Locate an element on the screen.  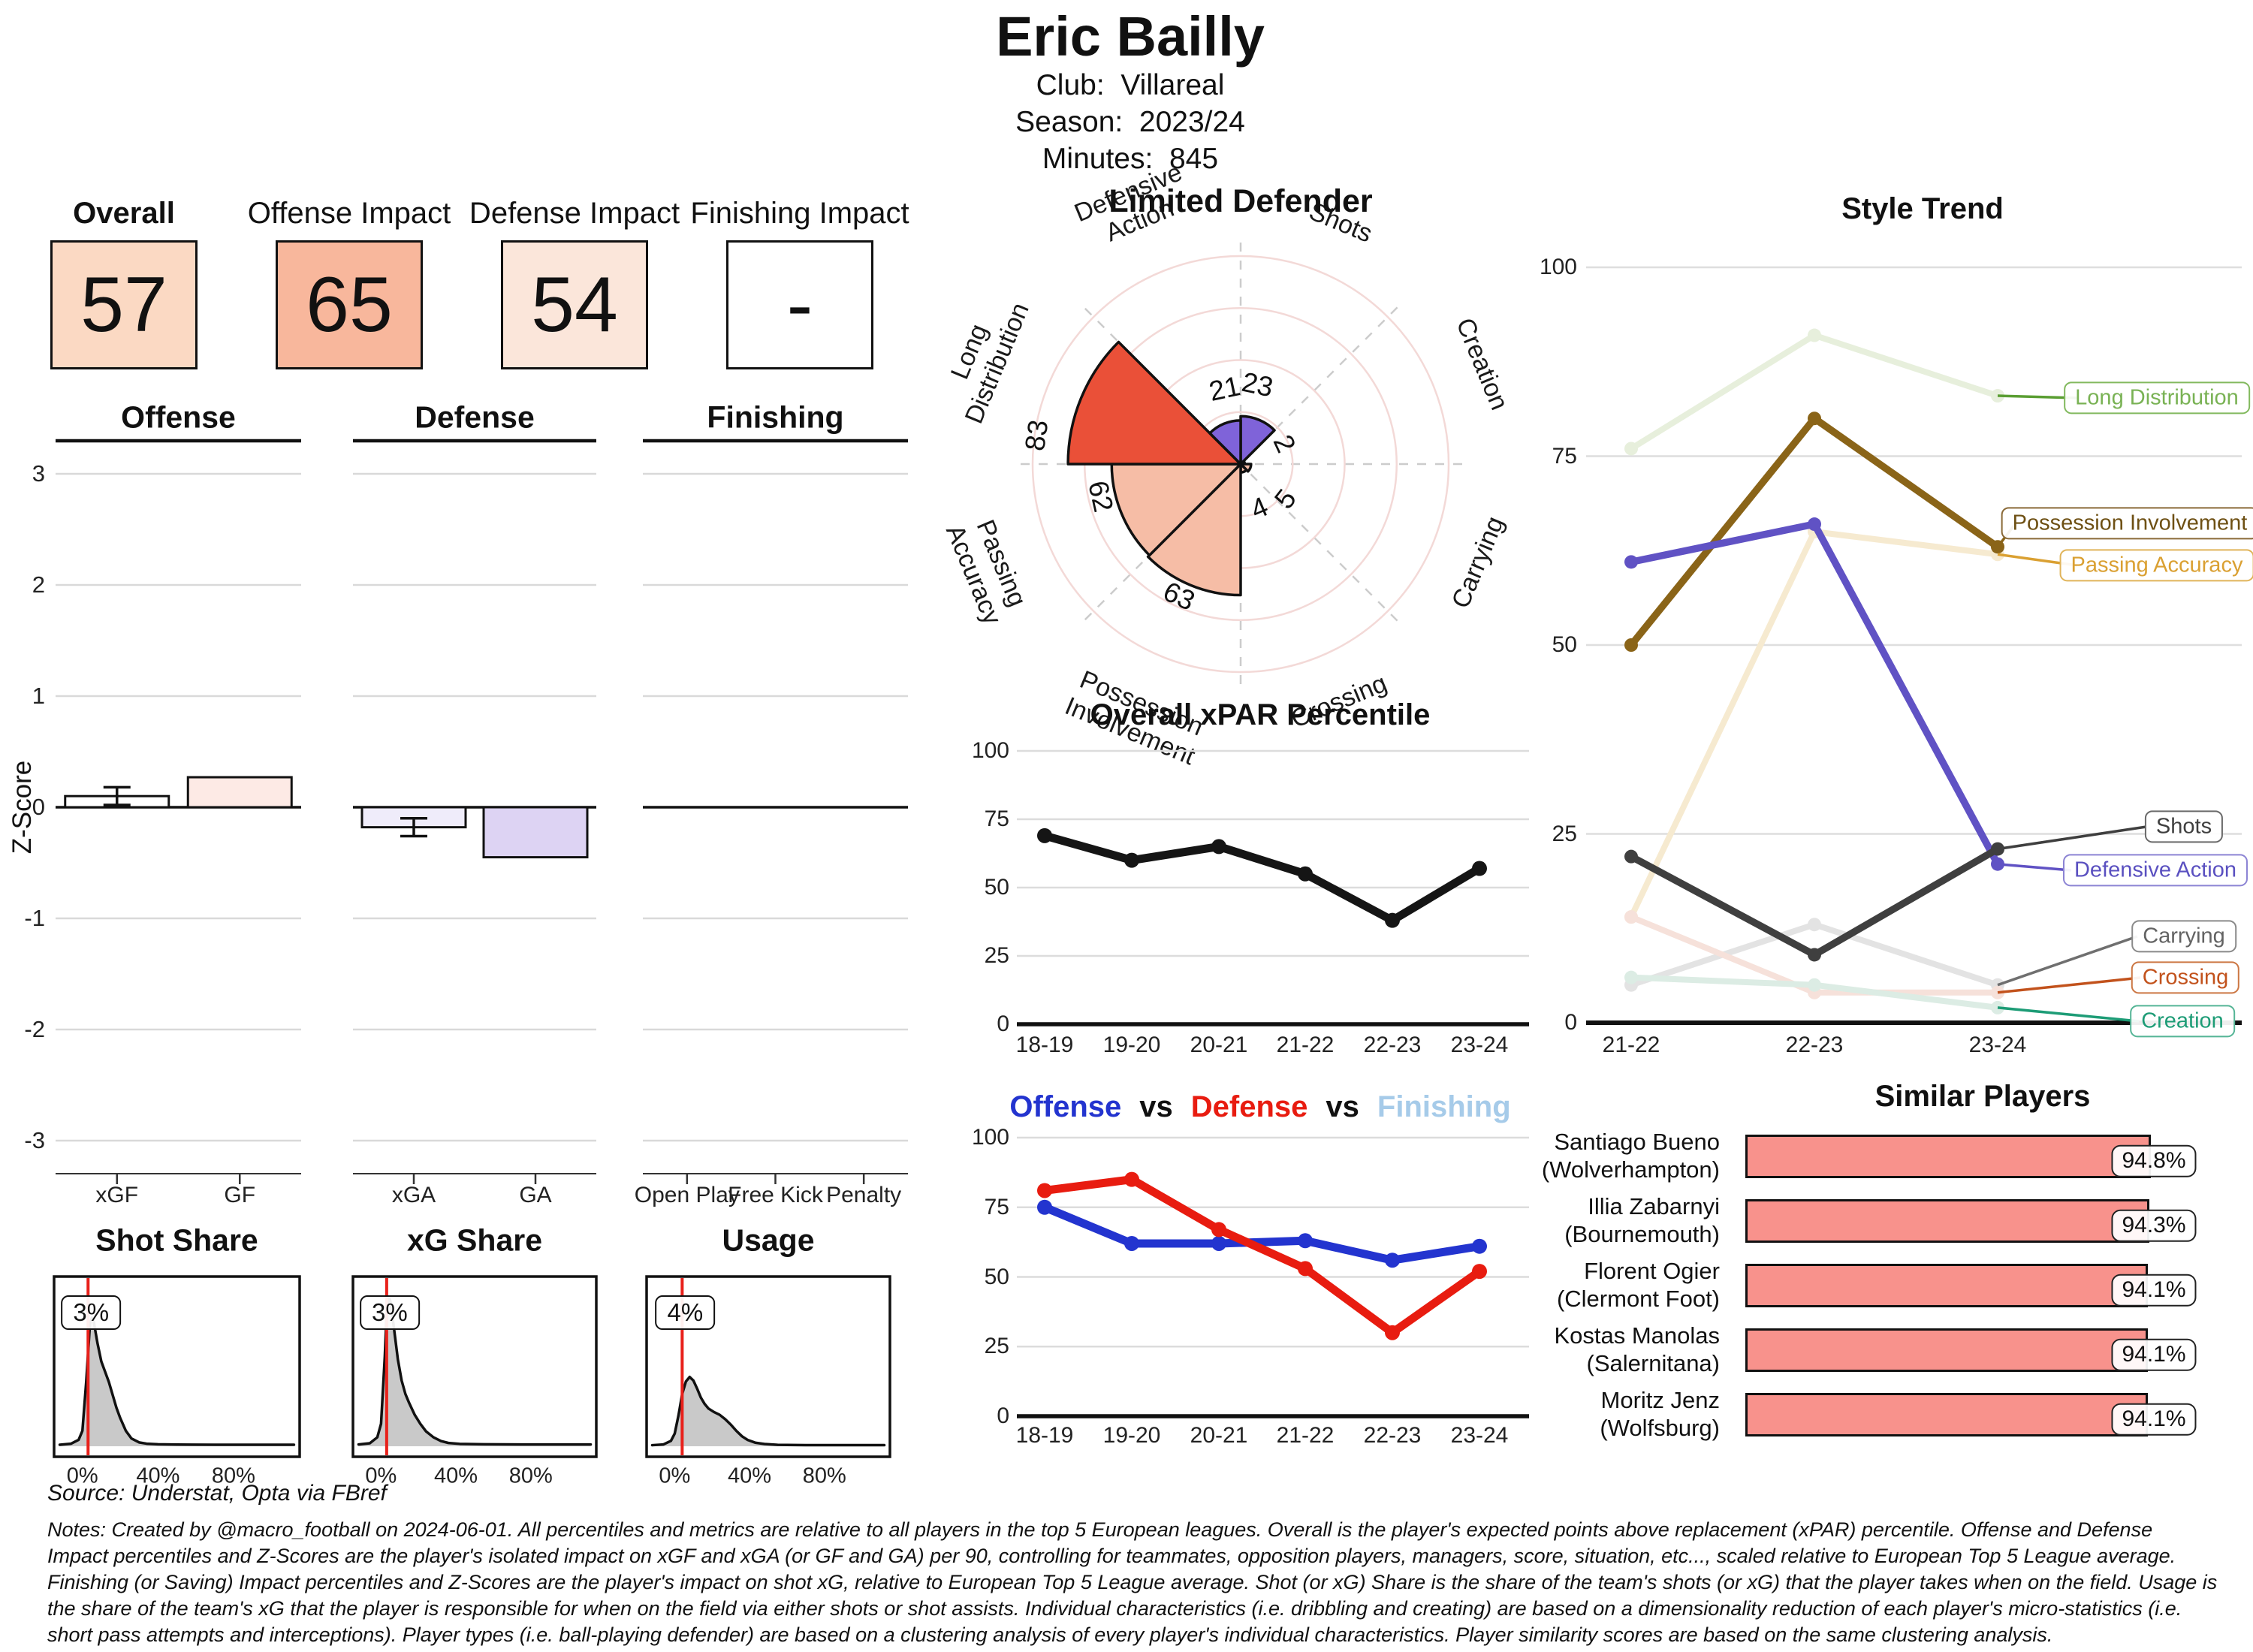
source-note: Source: Understat, Opta via FBref is located at coordinates (217, 1493).